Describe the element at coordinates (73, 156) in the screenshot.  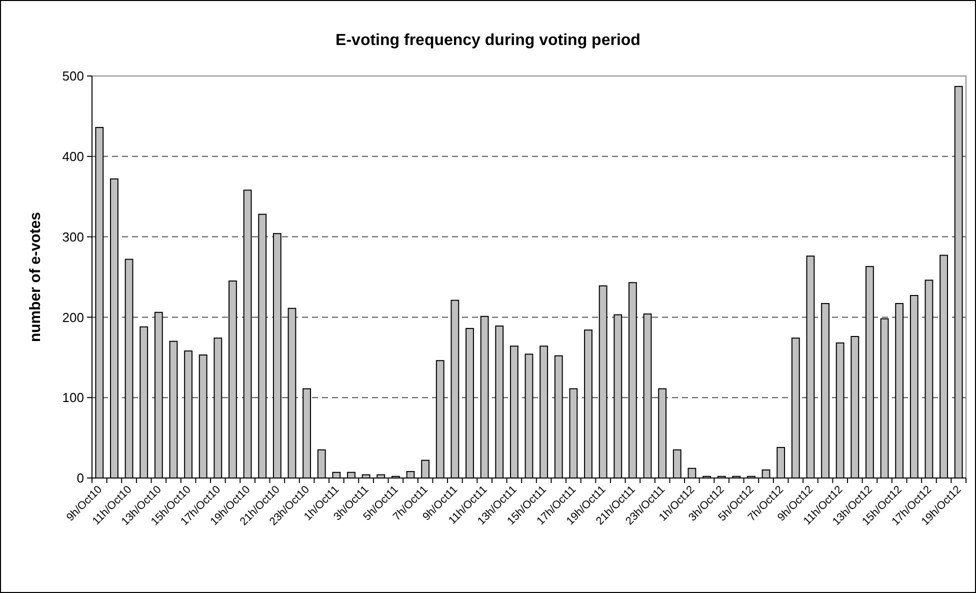
I see `y-tick-label: 400` at that location.